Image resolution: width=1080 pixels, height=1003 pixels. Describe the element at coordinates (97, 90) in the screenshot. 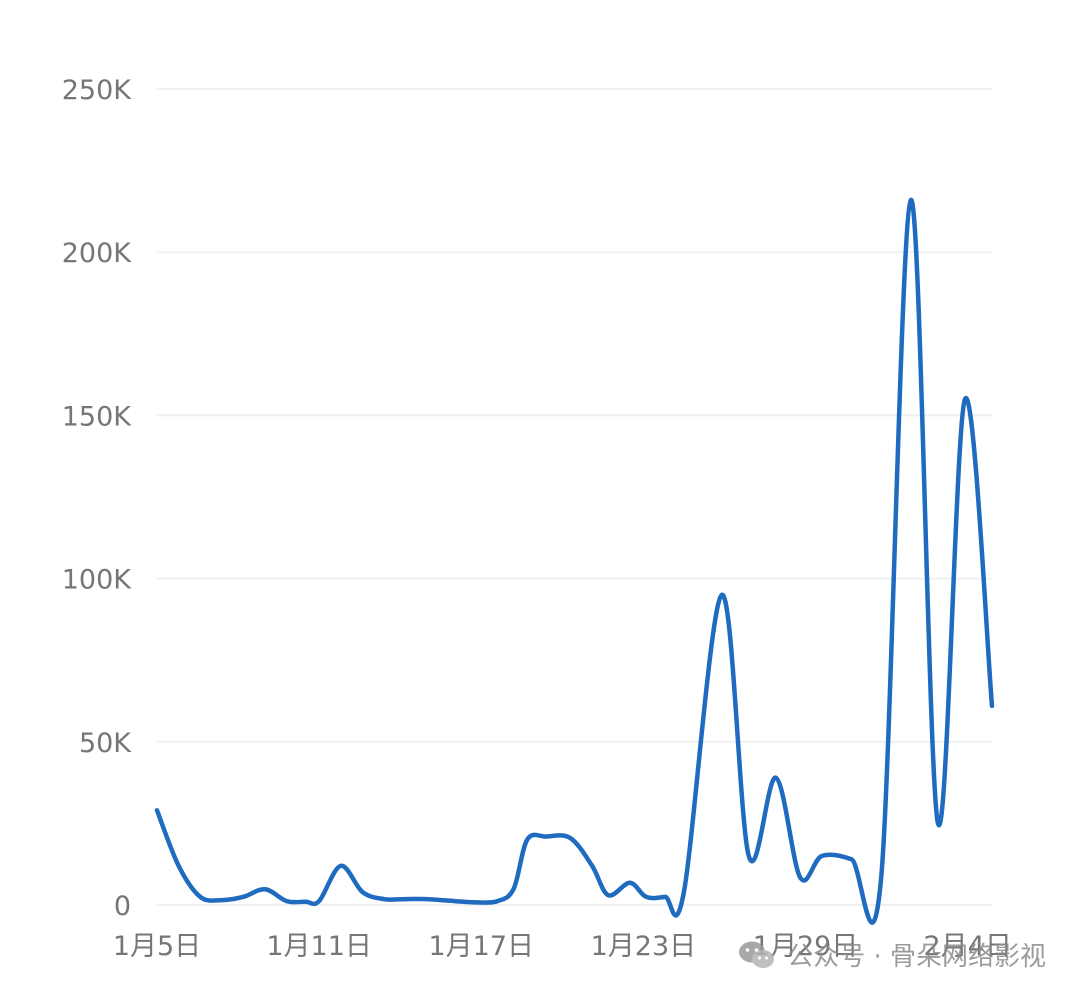

I see `y-tick-label: 250K` at that location.